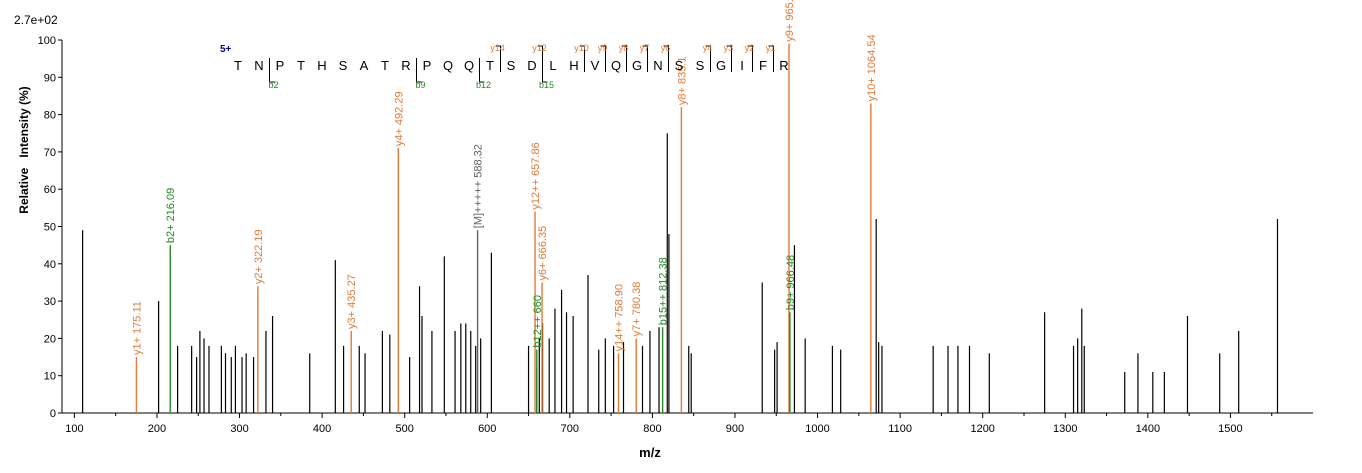  What do you see at coordinates (982, 429) in the screenshot?
I see `x-tick-label: 1200` at bounding box center [982, 429].